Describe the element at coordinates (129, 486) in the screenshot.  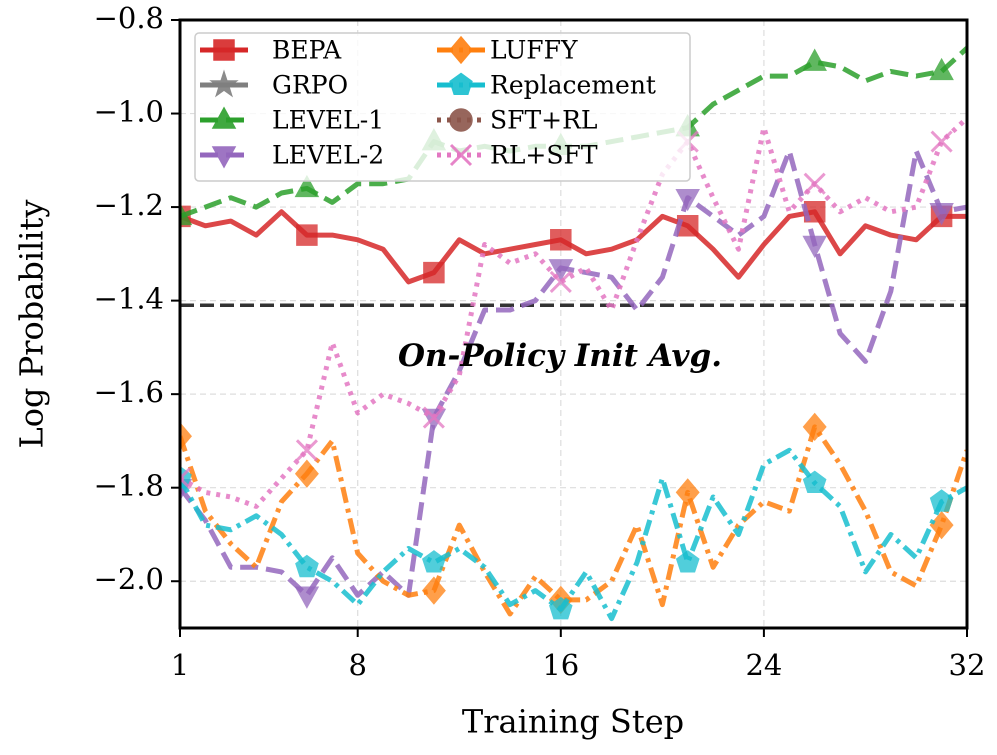
I see `y-tick-label: −1.8` at that location.